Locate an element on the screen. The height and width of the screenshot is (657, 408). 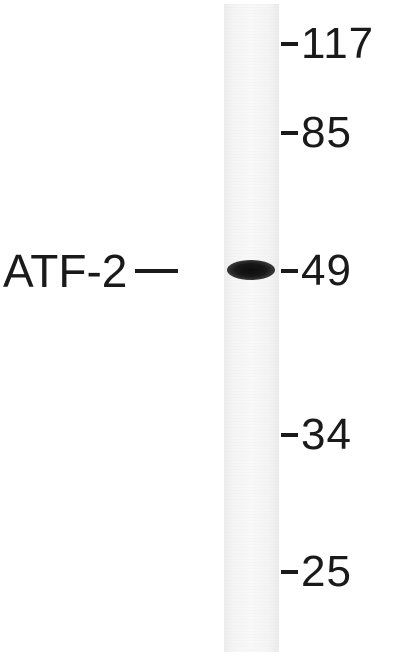
marker-label: 117 is located at coordinates (338, 43).